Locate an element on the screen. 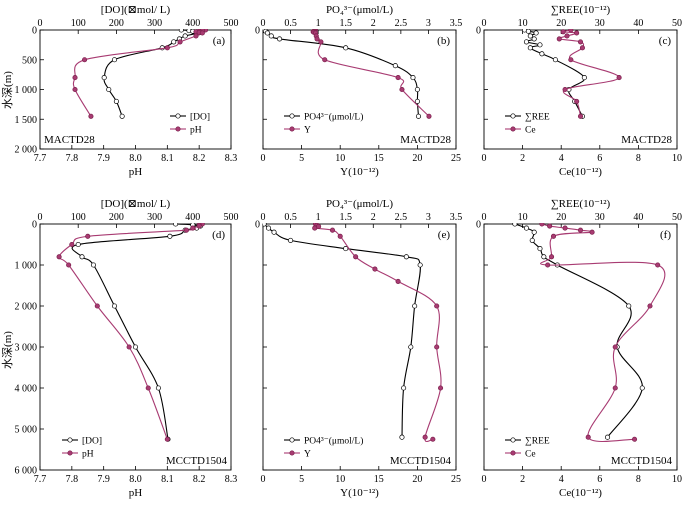 The height and width of the screenshot is (509, 700). legend-label: ∑REE is located at coordinates (537, 118).